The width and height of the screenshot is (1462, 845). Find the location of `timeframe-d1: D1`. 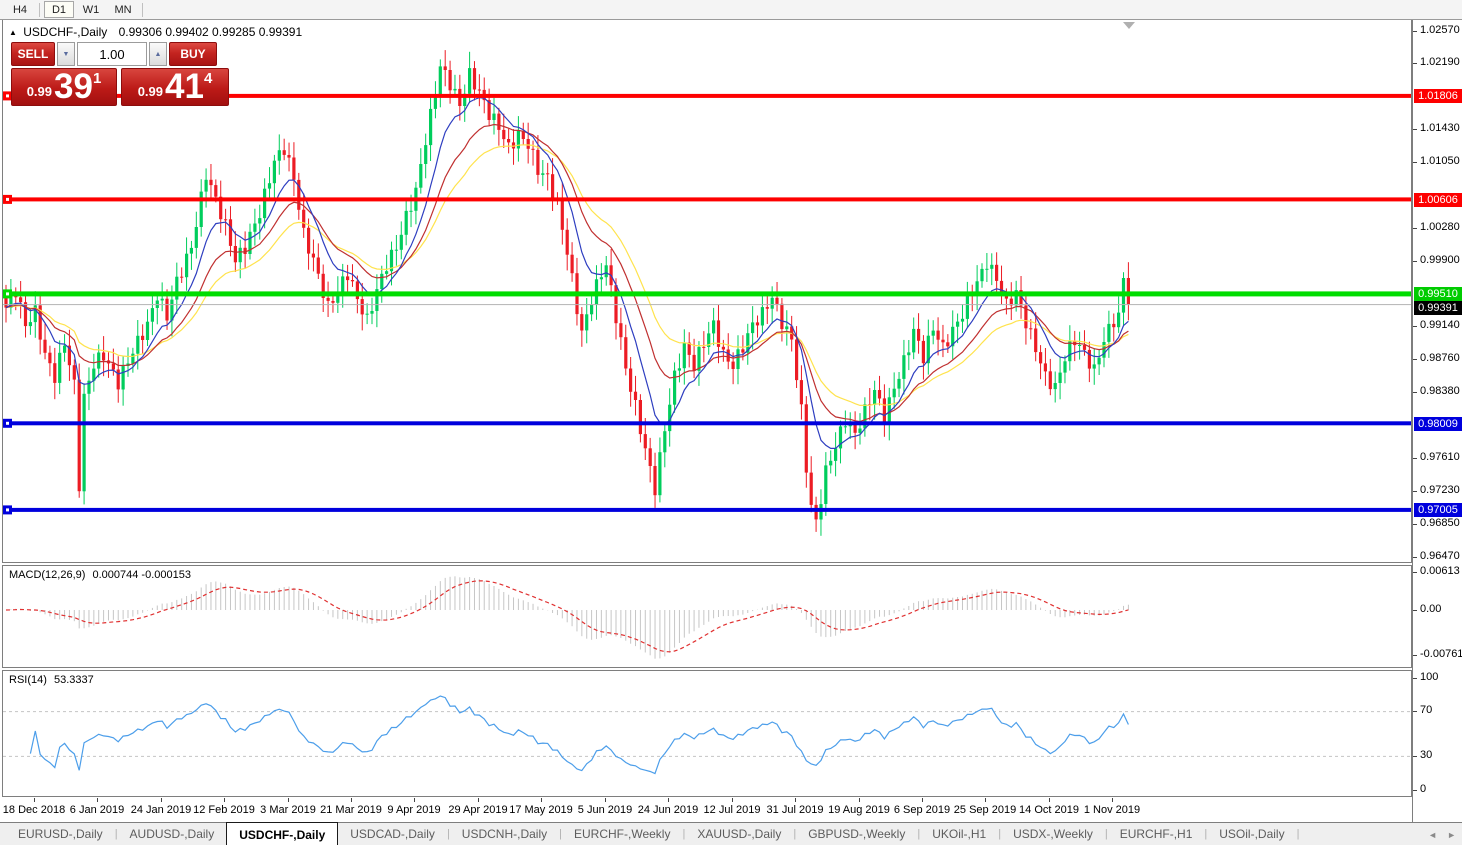

timeframe-d1: D1 is located at coordinates (59, 9).